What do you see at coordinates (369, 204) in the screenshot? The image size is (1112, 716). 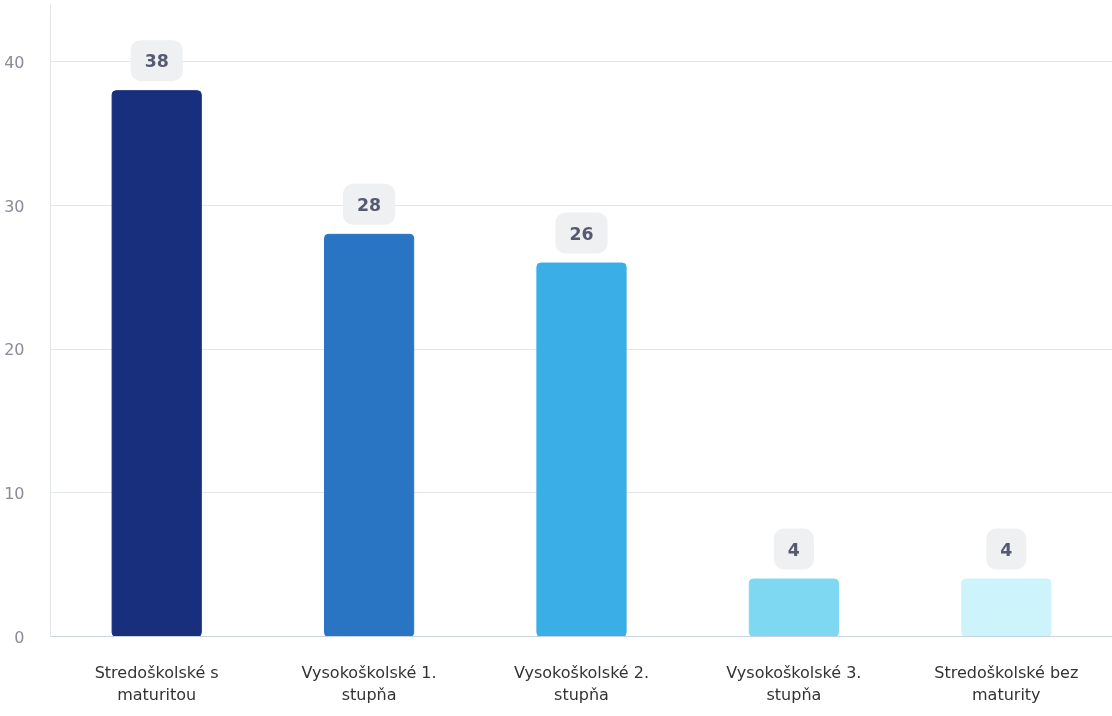 I see `data-label: 28` at bounding box center [369, 204].